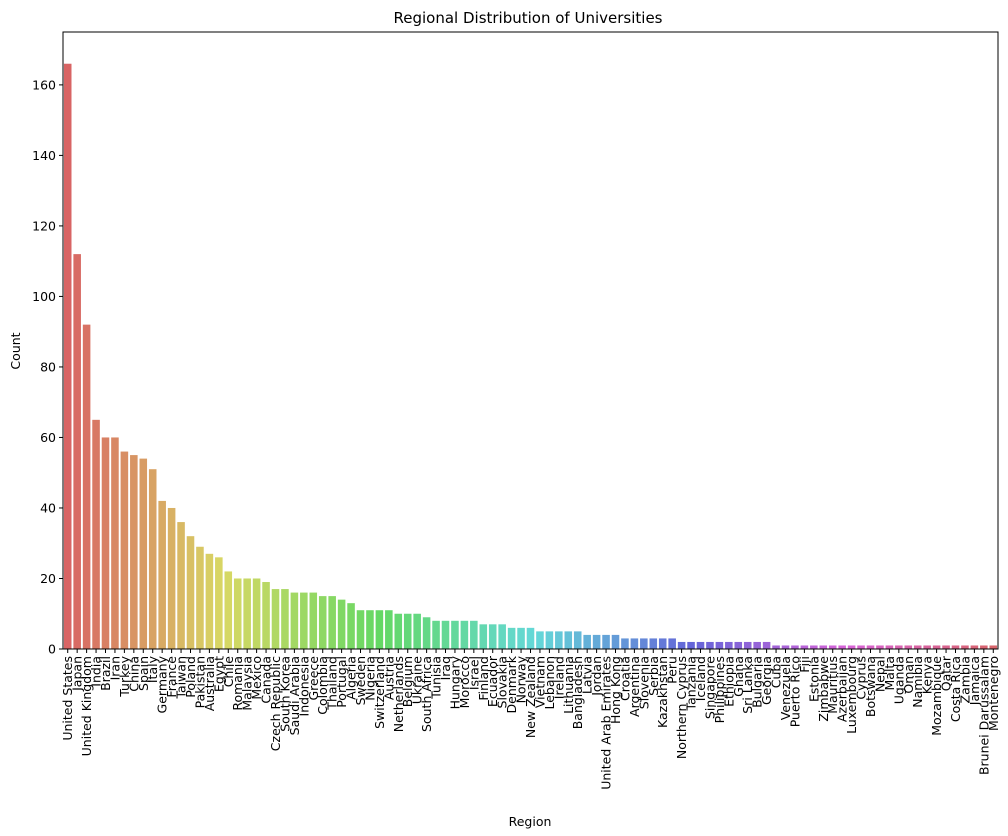 Image resolution: width=1008 pixels, height=836 pixels. What do you see at coordinates (728, 681) in the screenshot?
I see `x-tick-label: Ethiopia` at bounding box center [728, 681].